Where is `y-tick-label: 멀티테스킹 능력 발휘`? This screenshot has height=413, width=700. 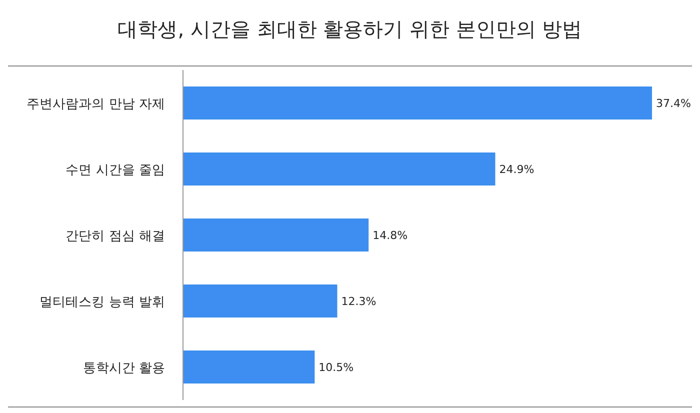 y-tick-label: 멀티테스킹 능력 발휘 is located at coordinates (102, 302).